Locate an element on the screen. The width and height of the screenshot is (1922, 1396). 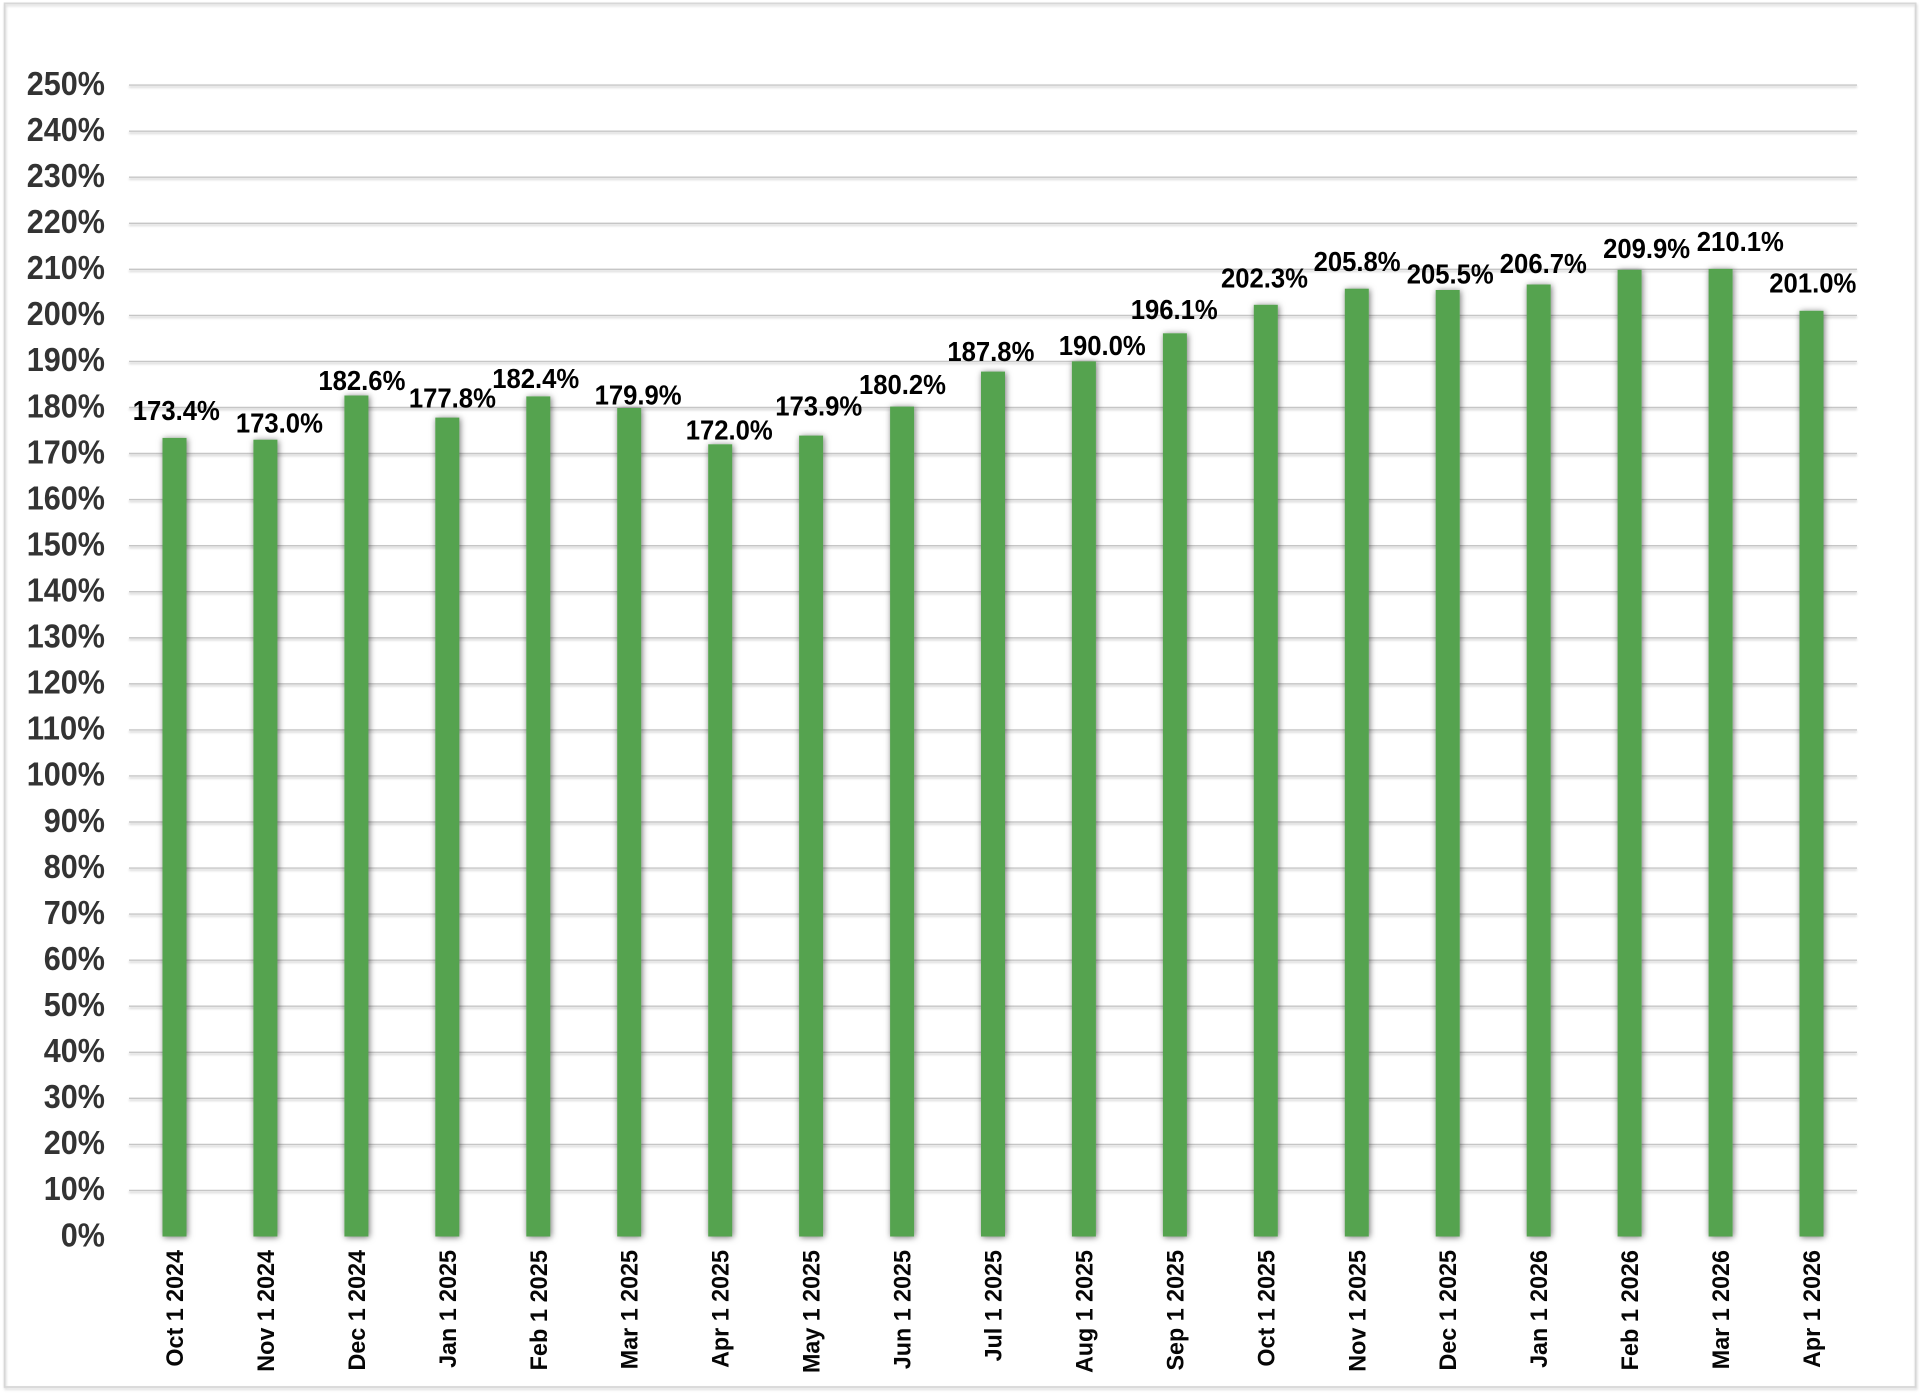
svg-text: 196.1% is located at coordinates (1174, 309).